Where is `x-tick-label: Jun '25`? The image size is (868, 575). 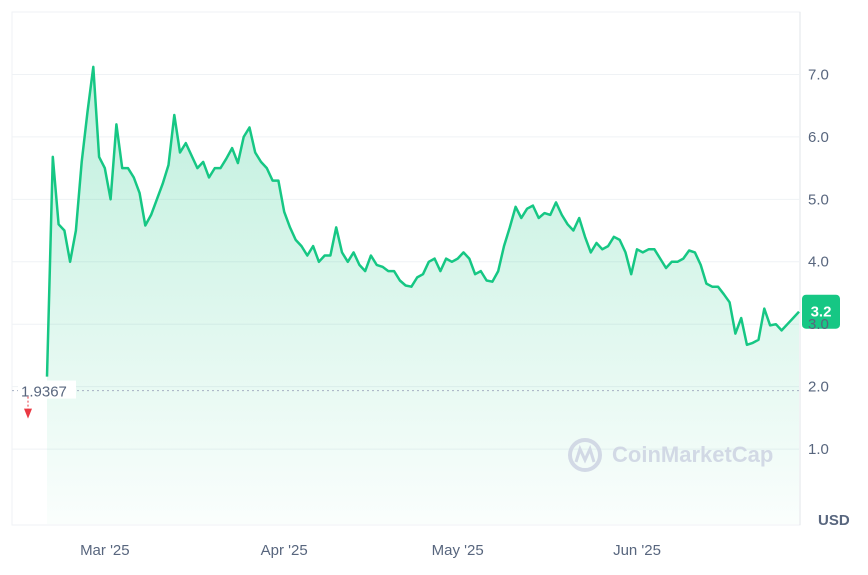
x-tick-label: Jun '25 is located at coordinates (637, 550).